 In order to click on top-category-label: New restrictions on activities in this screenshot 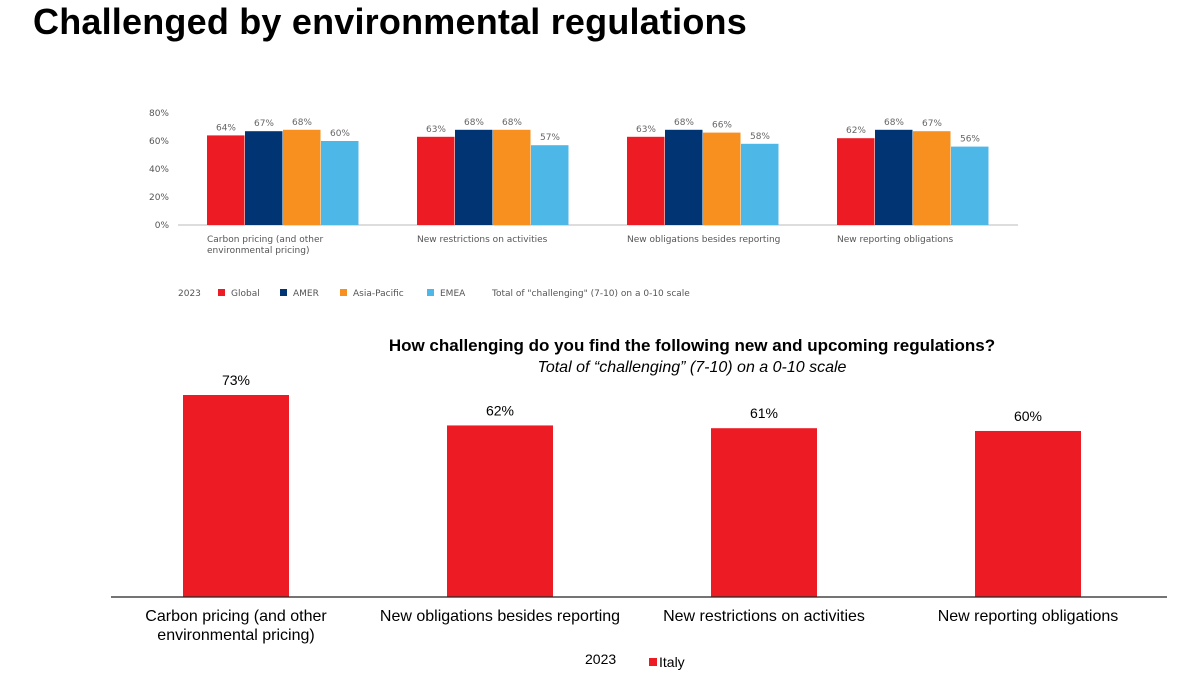, I will do `click(482, 240)`.